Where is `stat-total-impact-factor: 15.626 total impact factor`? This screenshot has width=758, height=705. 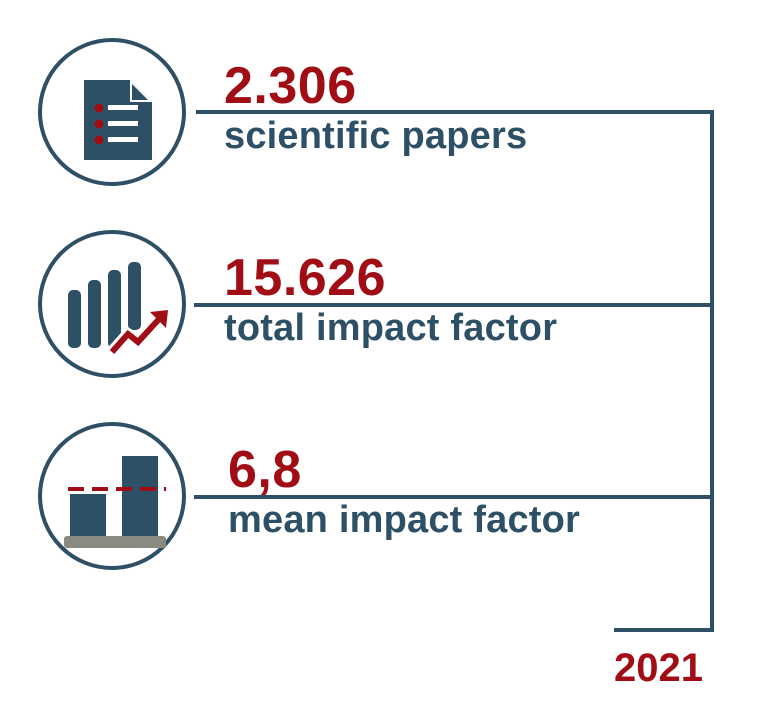
stat-total-impact-factor: 15.626 total impact factor is located at coordinates (390, 300).